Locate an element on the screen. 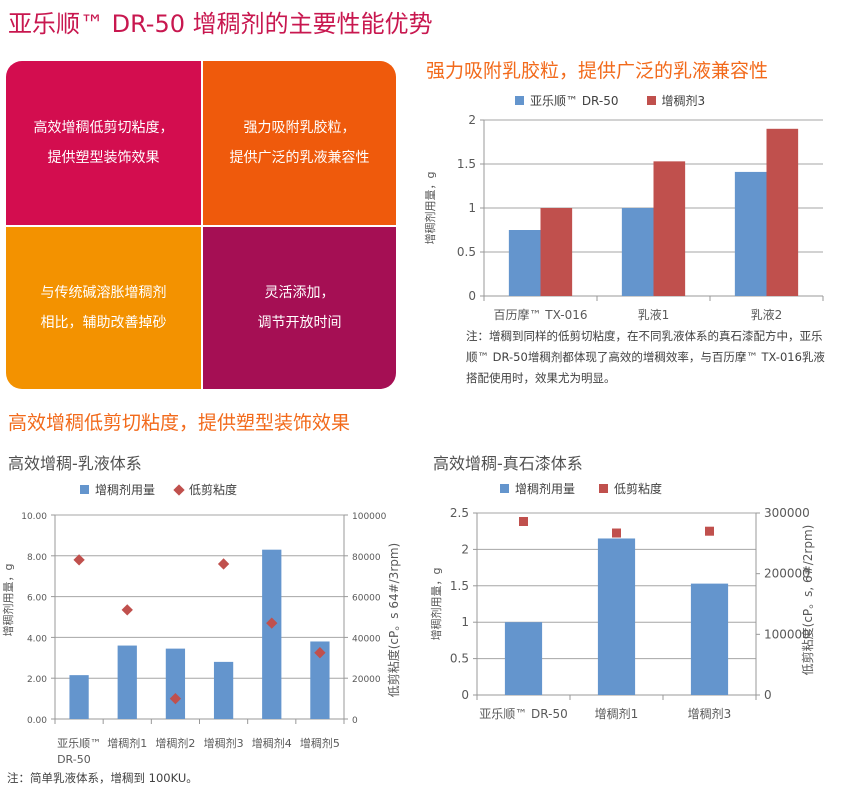 The width and height of the screenshot is (841, 789). tile-line: 灵活添加， is located at coordinates (299, 293).